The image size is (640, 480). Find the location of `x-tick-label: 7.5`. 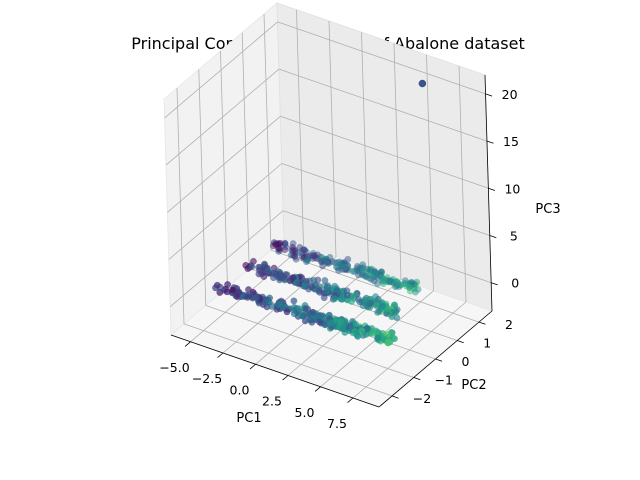

x-tick-label: 7.5 is located at coordinates (337, 423).